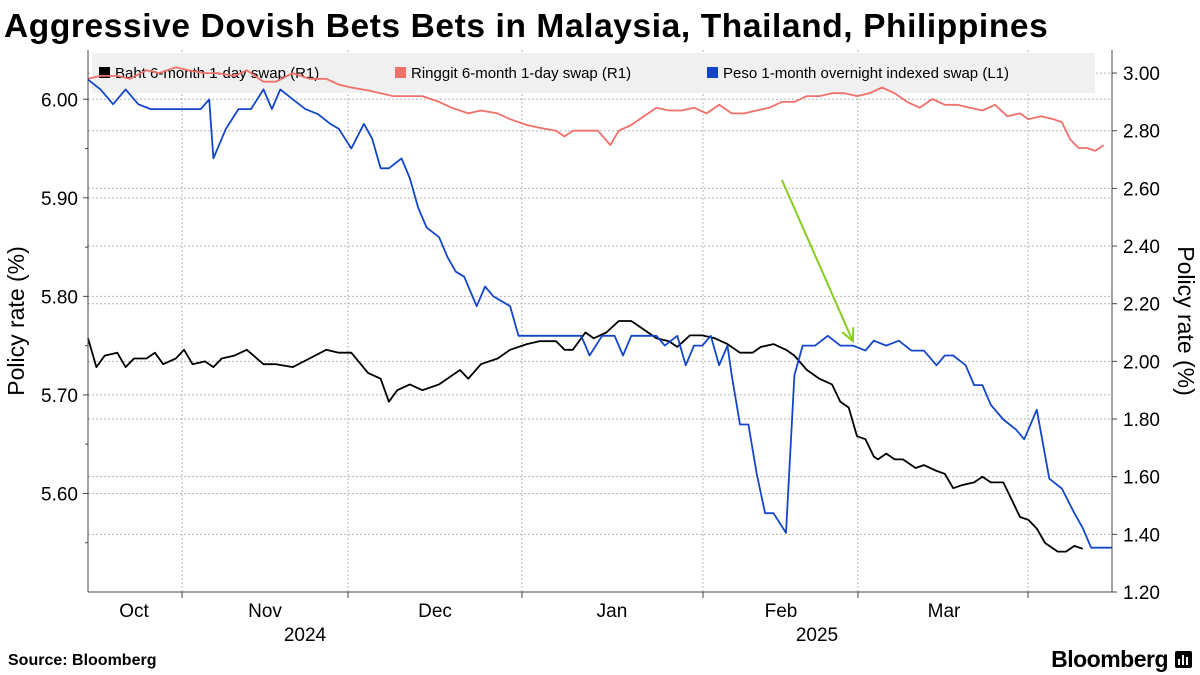  I want to click on right-tick-label: 1.20, so click(1141, 593).